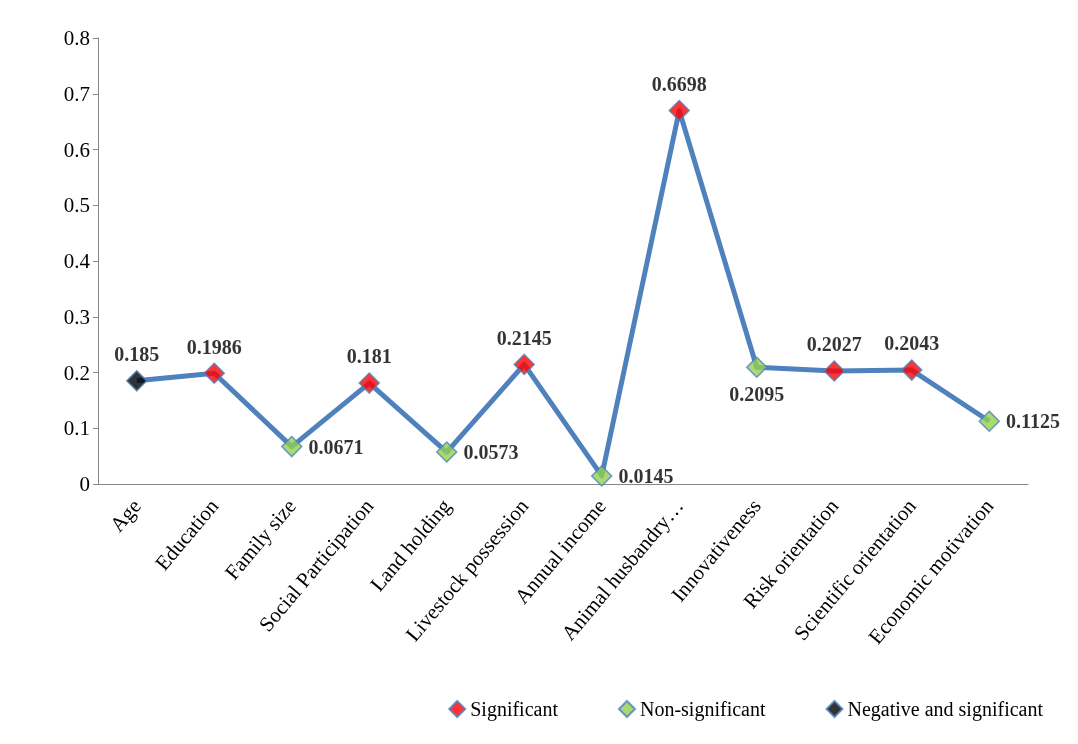  What do you see at coordinates (77, 261) in the screenshot?
I see `y-tick-label: 0.4` at bounding box center [77, 261].